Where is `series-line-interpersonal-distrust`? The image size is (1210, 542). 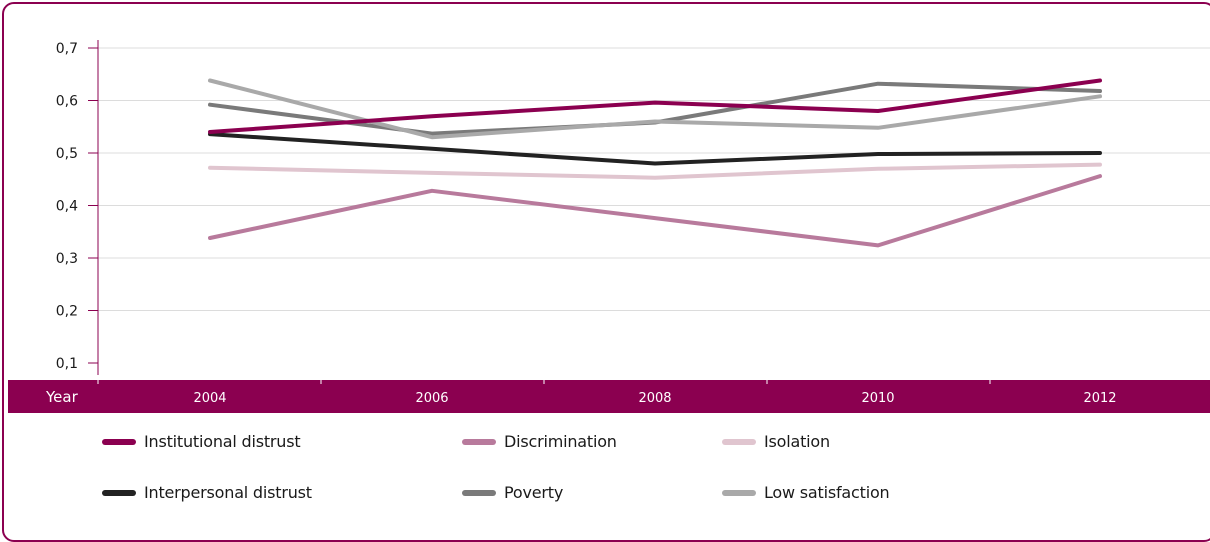
series-line-interpersonal-distrust is located at coordinates (655, 149).